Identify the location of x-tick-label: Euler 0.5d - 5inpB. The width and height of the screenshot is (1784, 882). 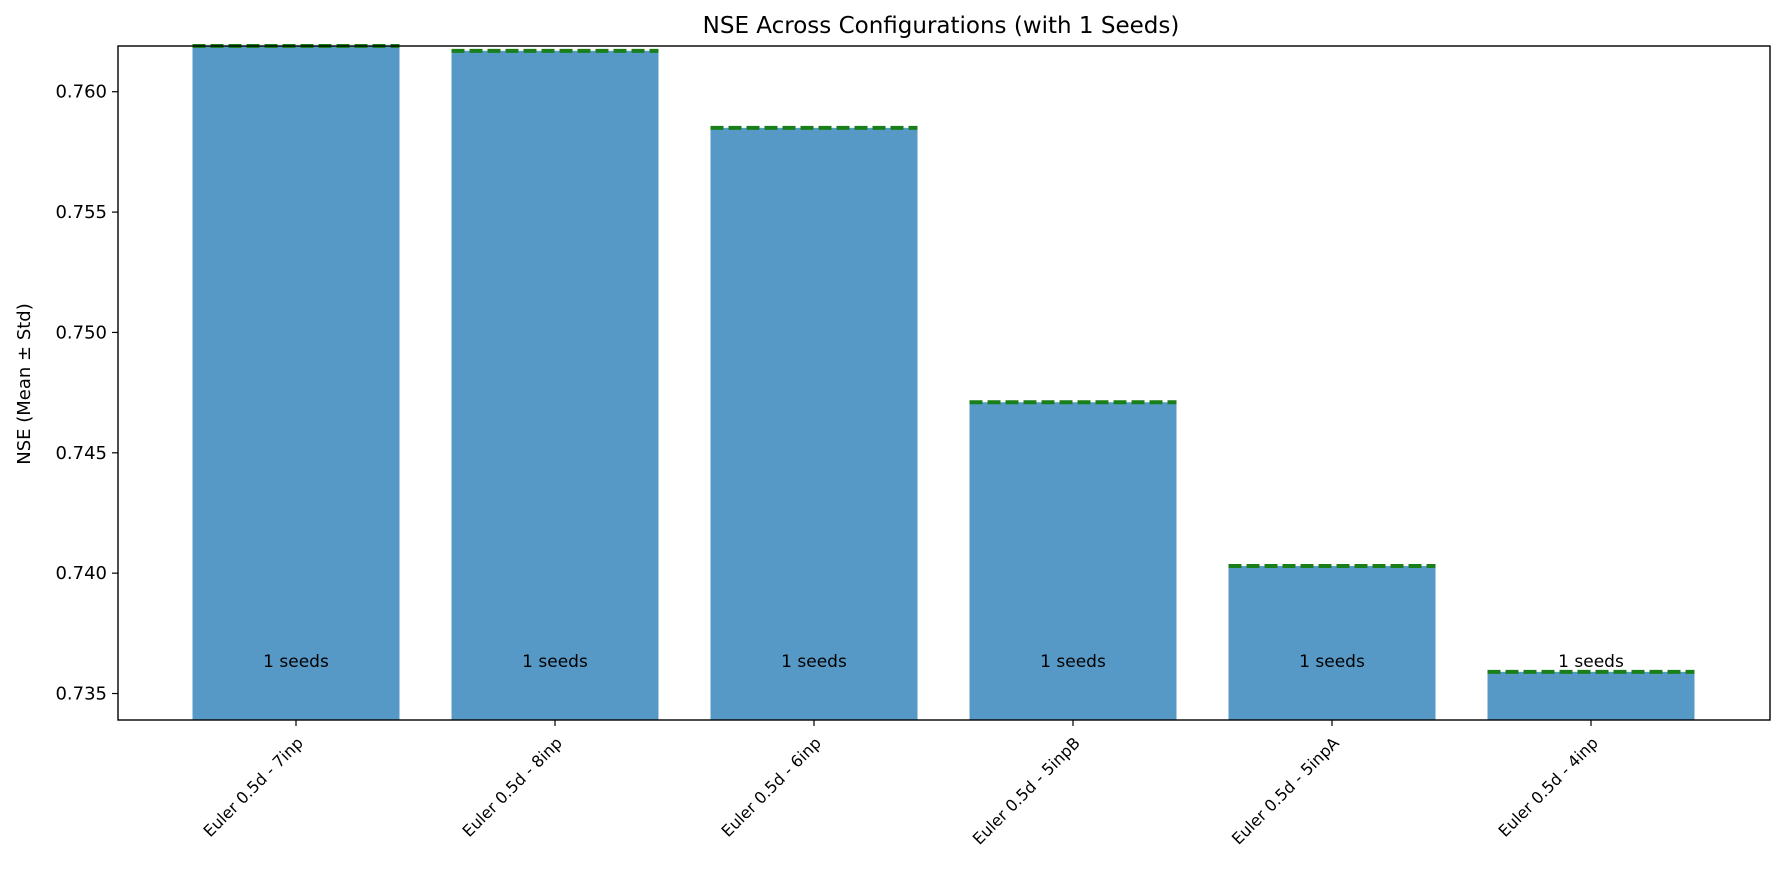
(1026, 790).